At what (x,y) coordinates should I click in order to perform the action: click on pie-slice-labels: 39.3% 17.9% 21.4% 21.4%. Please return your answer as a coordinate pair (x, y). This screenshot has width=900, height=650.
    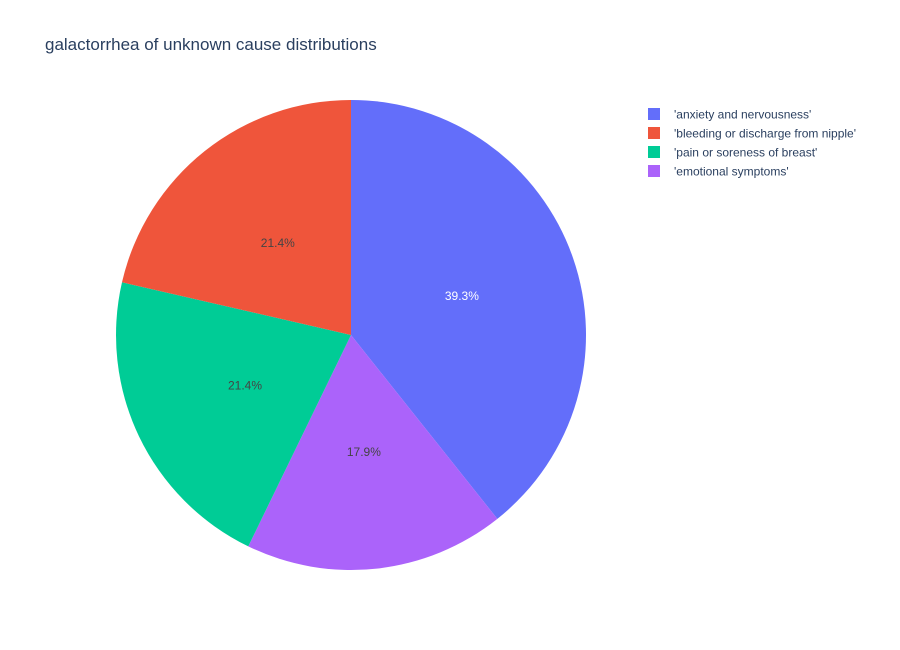
    Looking at the image, I should click on (353, 347).